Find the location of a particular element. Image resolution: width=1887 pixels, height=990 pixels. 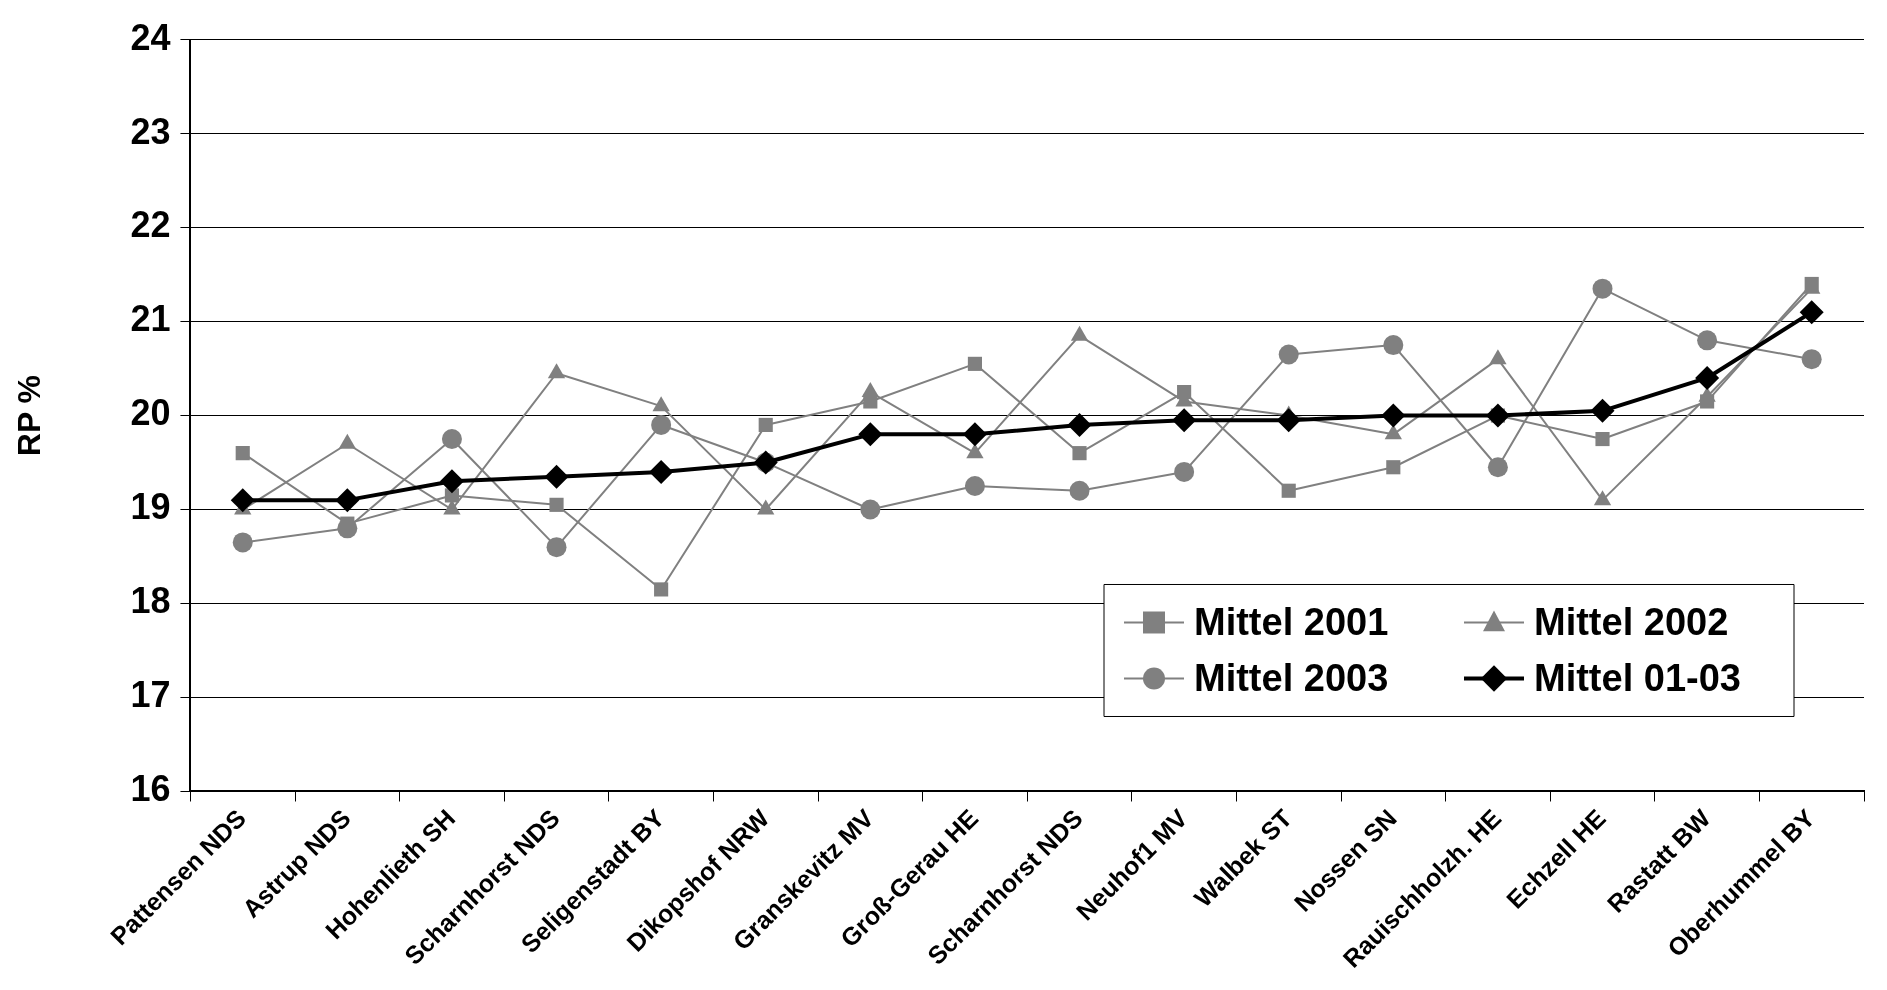

y-tick-label: 16 is located at coordinates (150, 789).